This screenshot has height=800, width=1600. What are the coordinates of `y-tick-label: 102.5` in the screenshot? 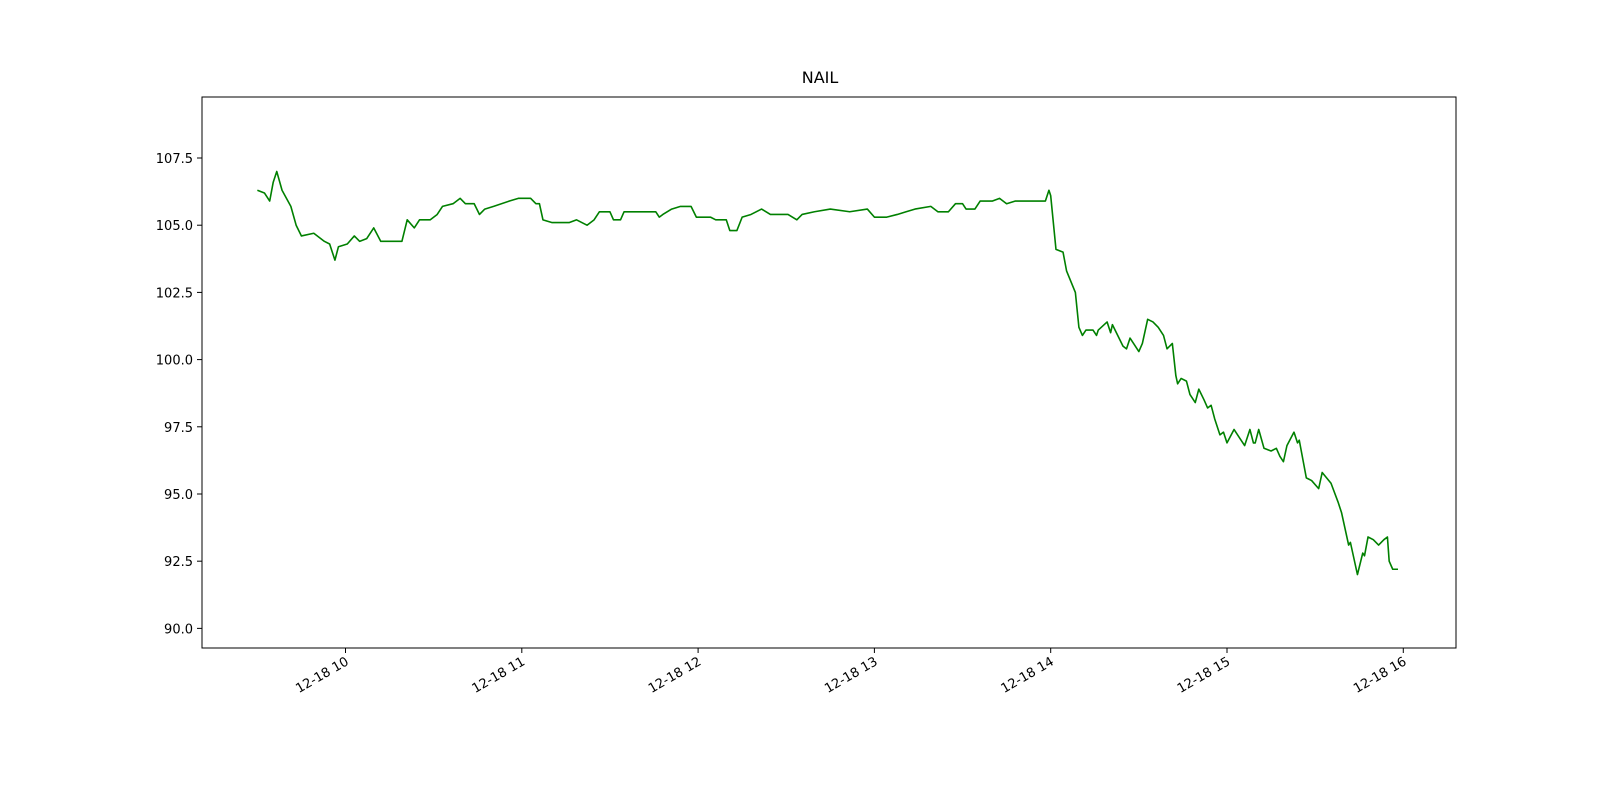 It's located at (174, 293).